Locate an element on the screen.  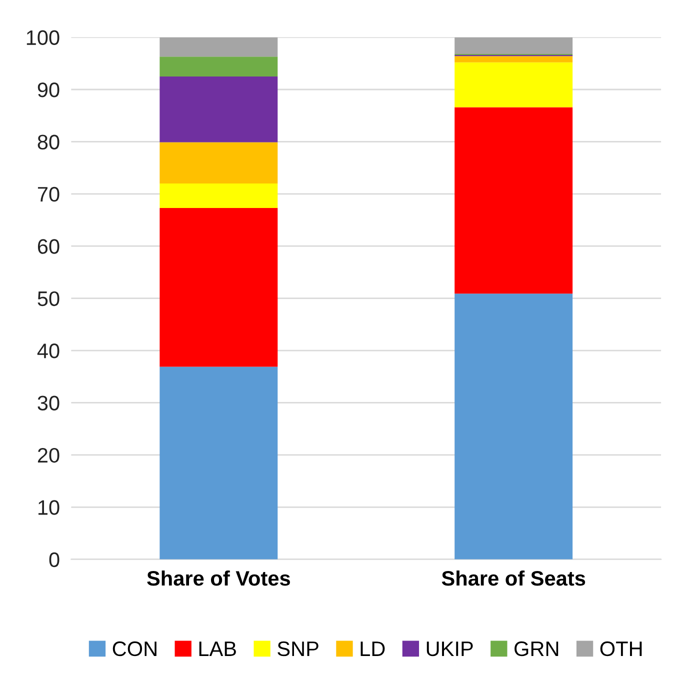
y-tick-label: 0 is located at coordinates (54, 560).